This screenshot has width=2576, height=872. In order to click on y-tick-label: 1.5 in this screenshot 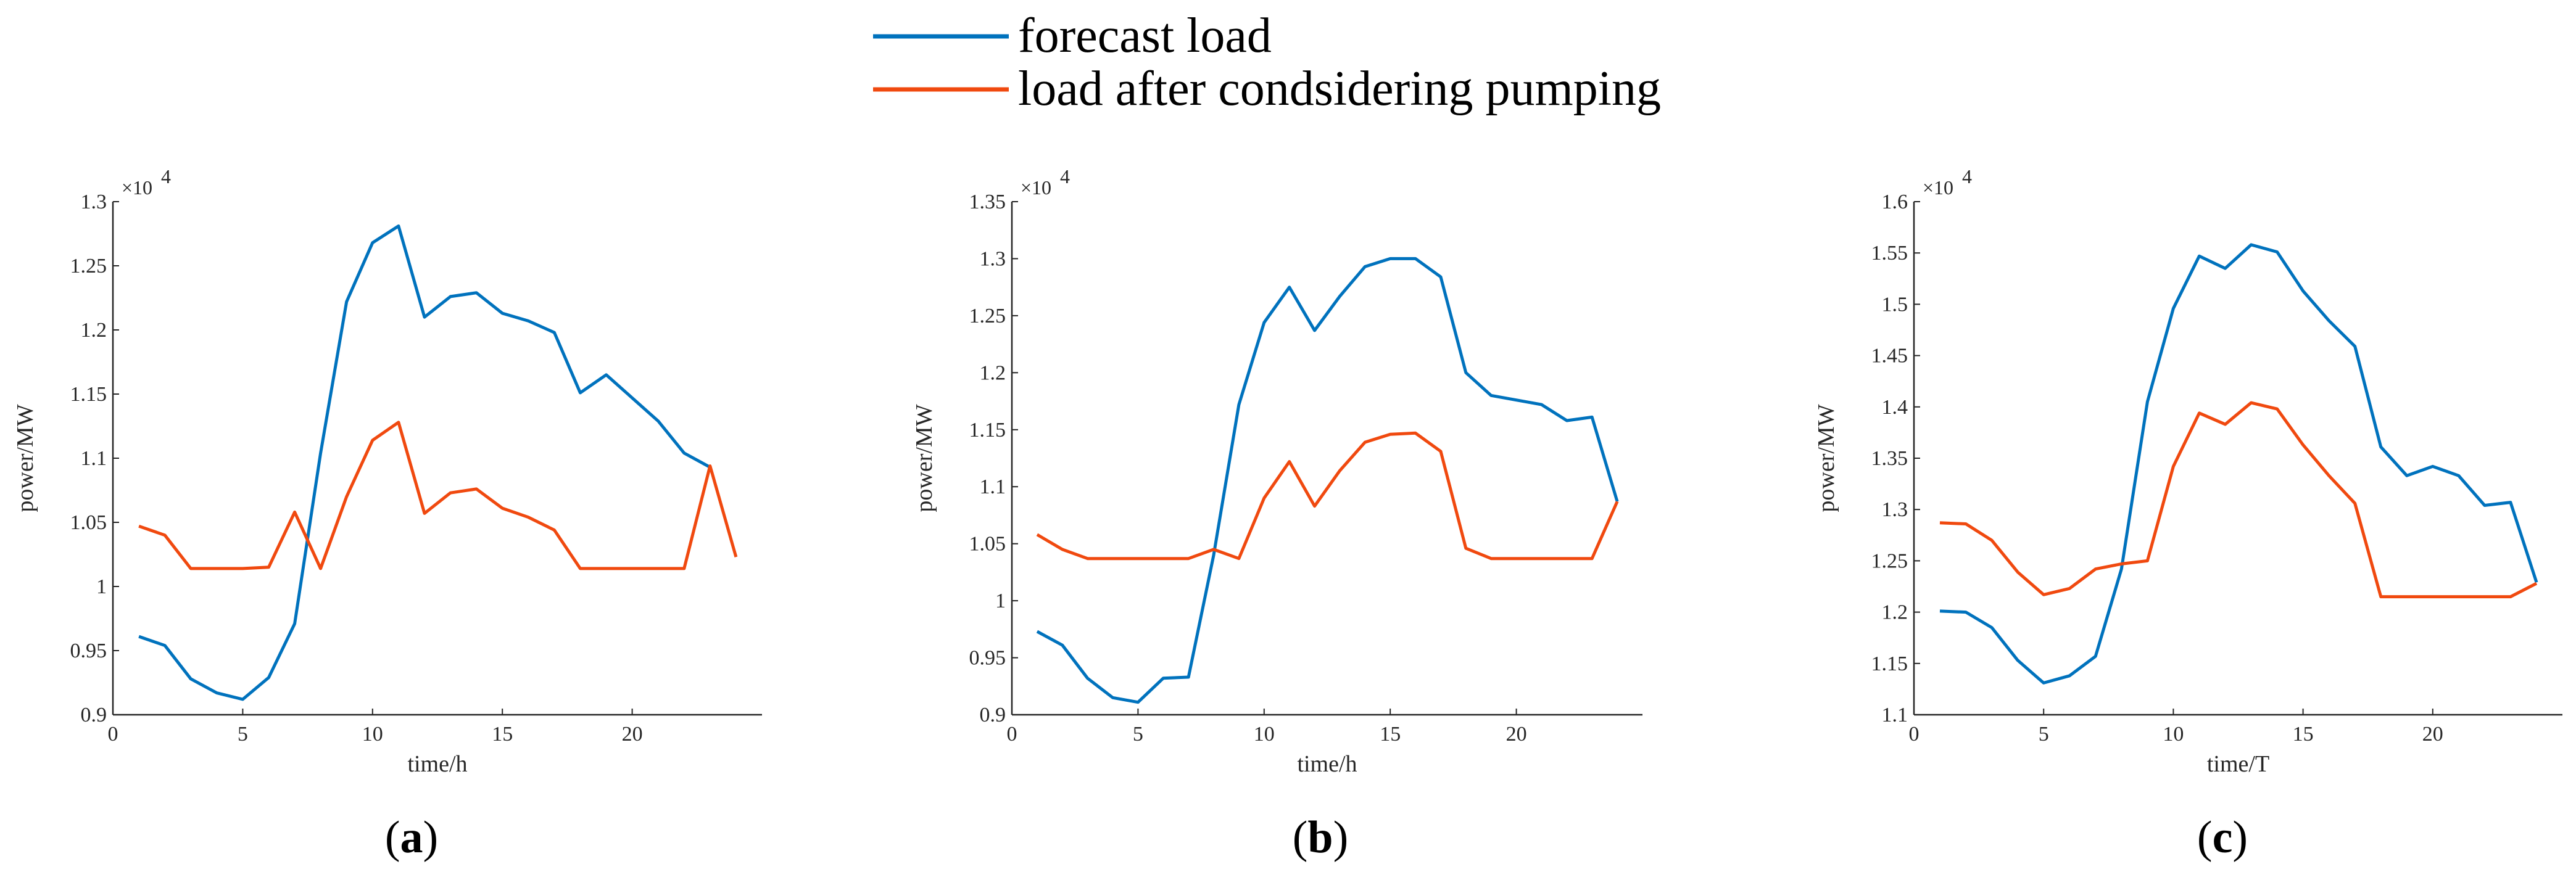, I will do `click(1895, 304)`.